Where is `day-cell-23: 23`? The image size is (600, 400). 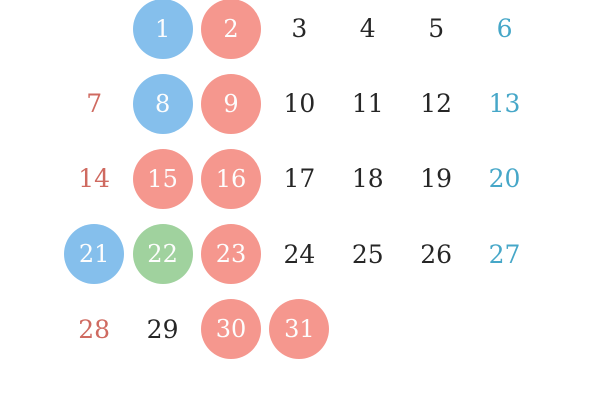
day-cell-23: 23 is located at coordinates (231, 254).